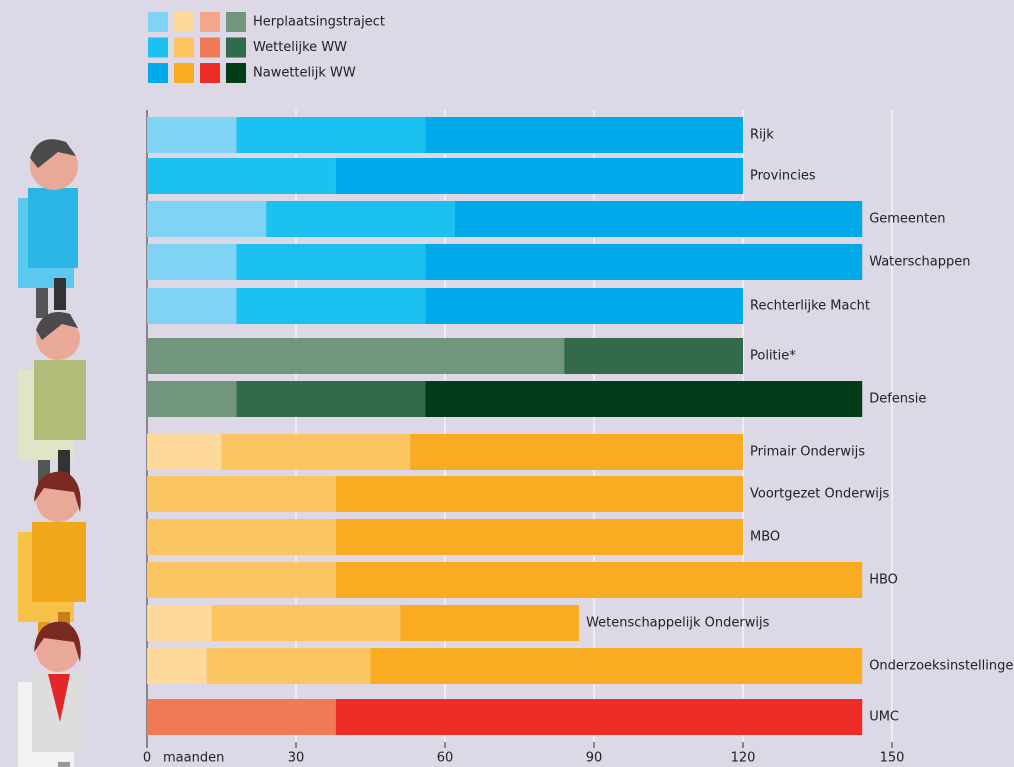 This screenshot has height=767, width=1014. I want to click on x-tick-label: 30, so click(296, 758).